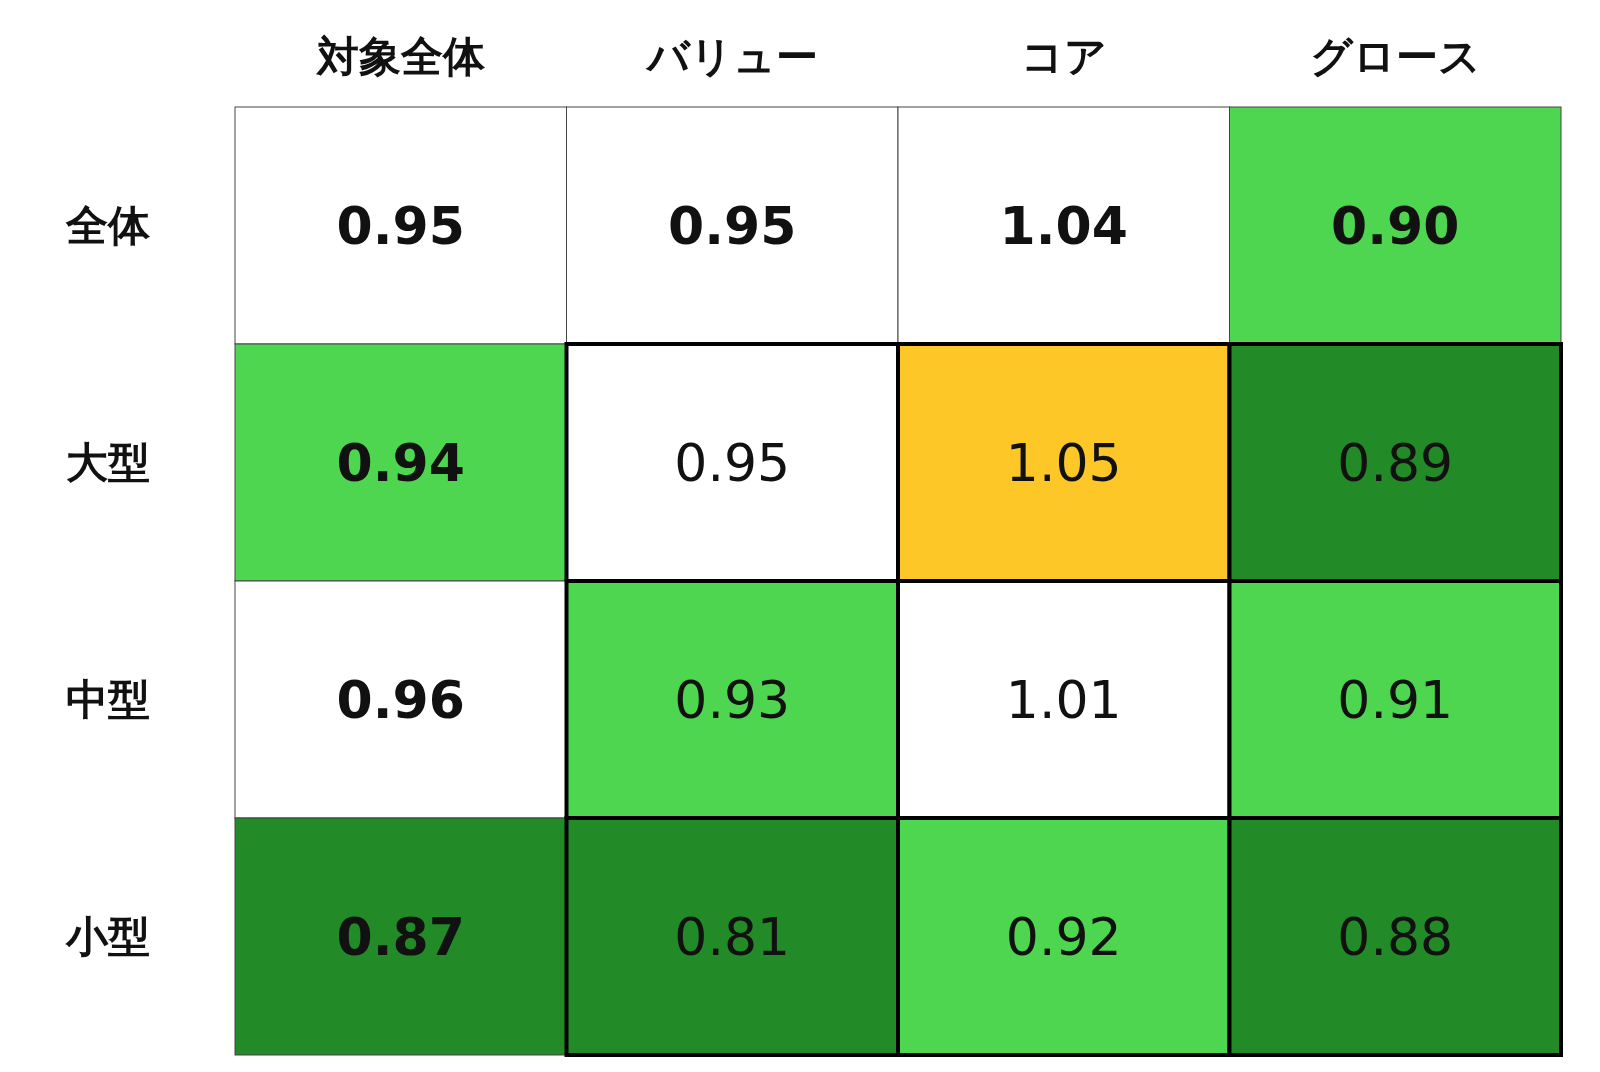 The image size is (1600, 1072). Describe the element at coordinates (1395, 699) in the screenshot. I see `data-label: 0.91` at that location.